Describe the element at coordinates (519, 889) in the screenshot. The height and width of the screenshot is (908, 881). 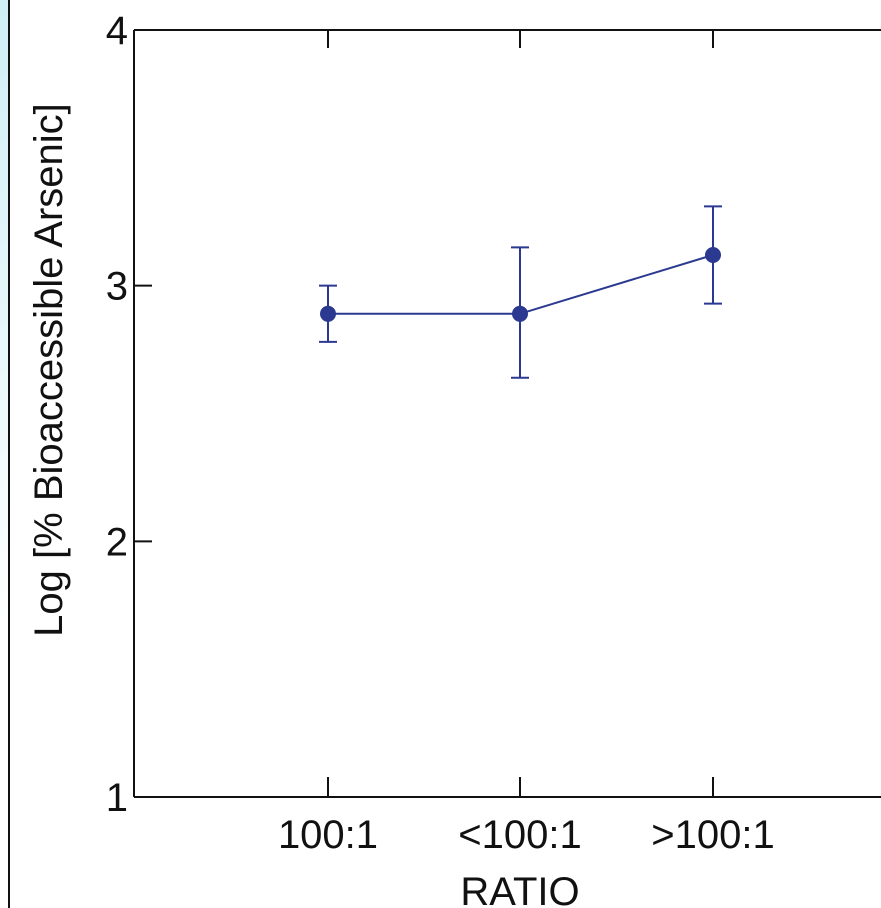
I see `x-axis-title: RATIO` at that location.